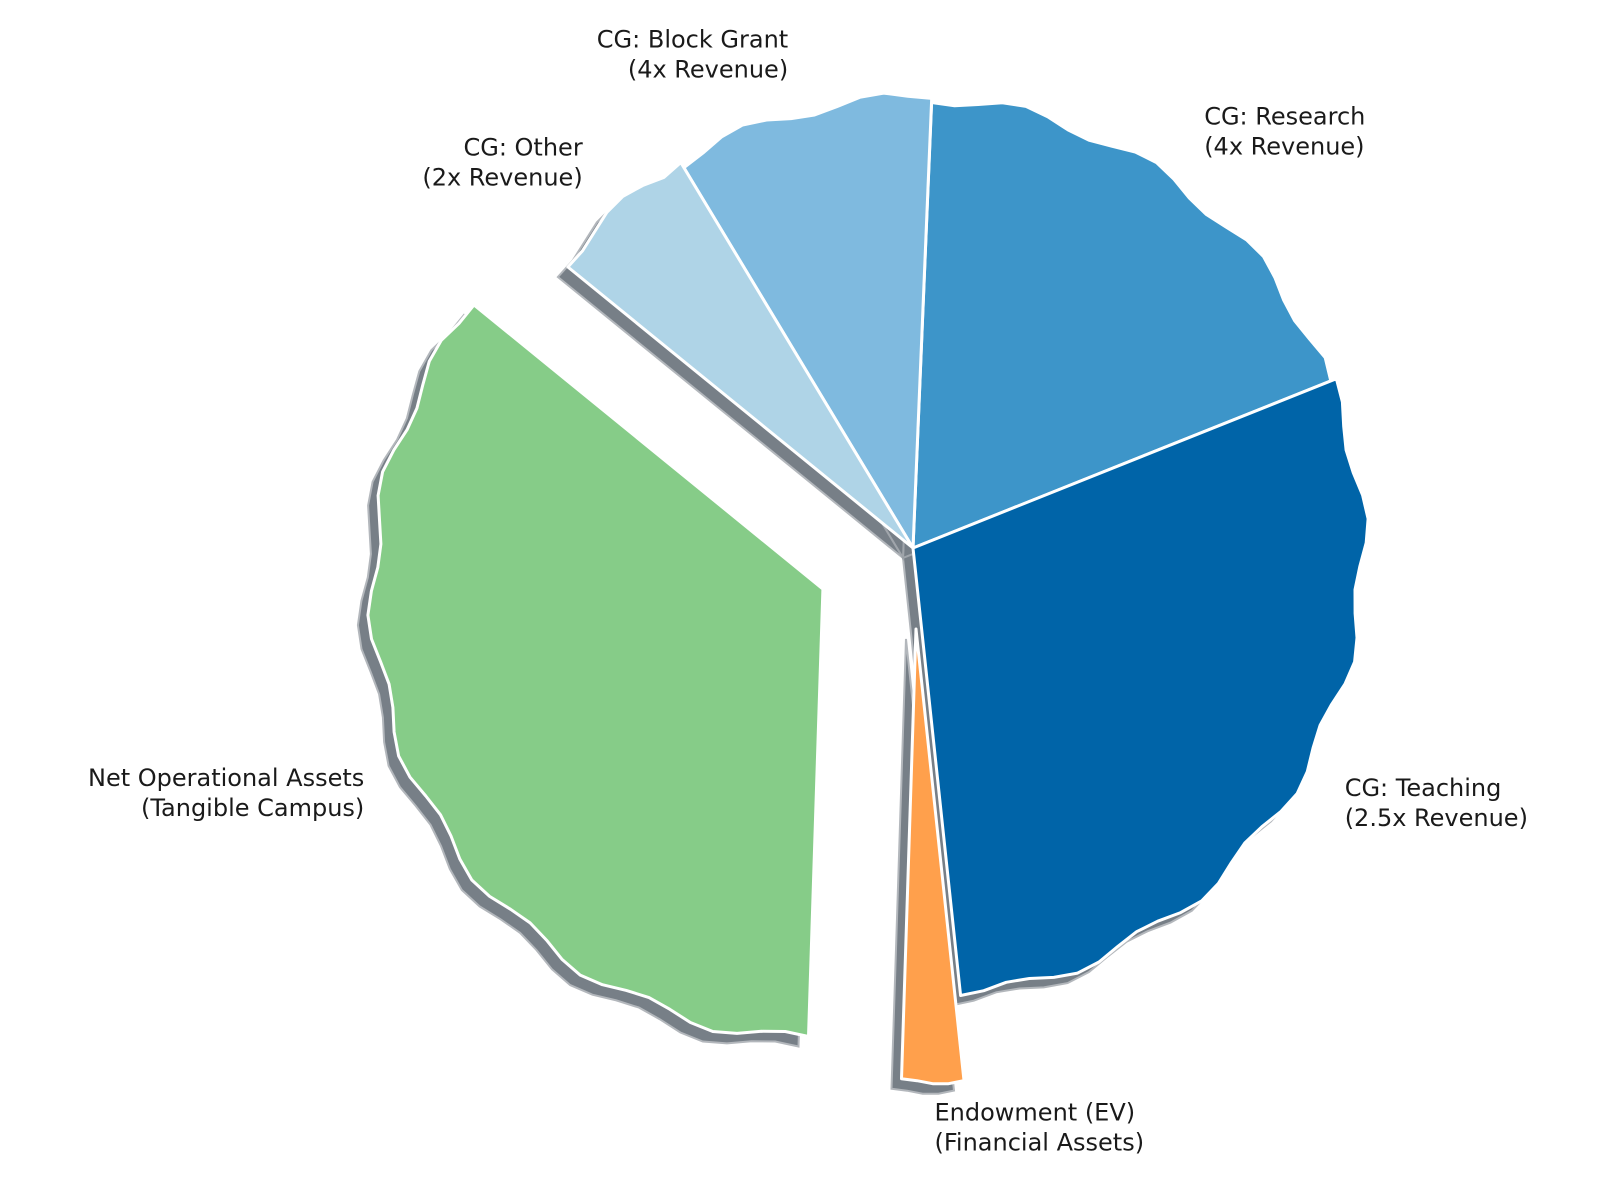 The image size is (1600, 1204). I want to click on label-line: Net Operational Assets, so click(226, 778).